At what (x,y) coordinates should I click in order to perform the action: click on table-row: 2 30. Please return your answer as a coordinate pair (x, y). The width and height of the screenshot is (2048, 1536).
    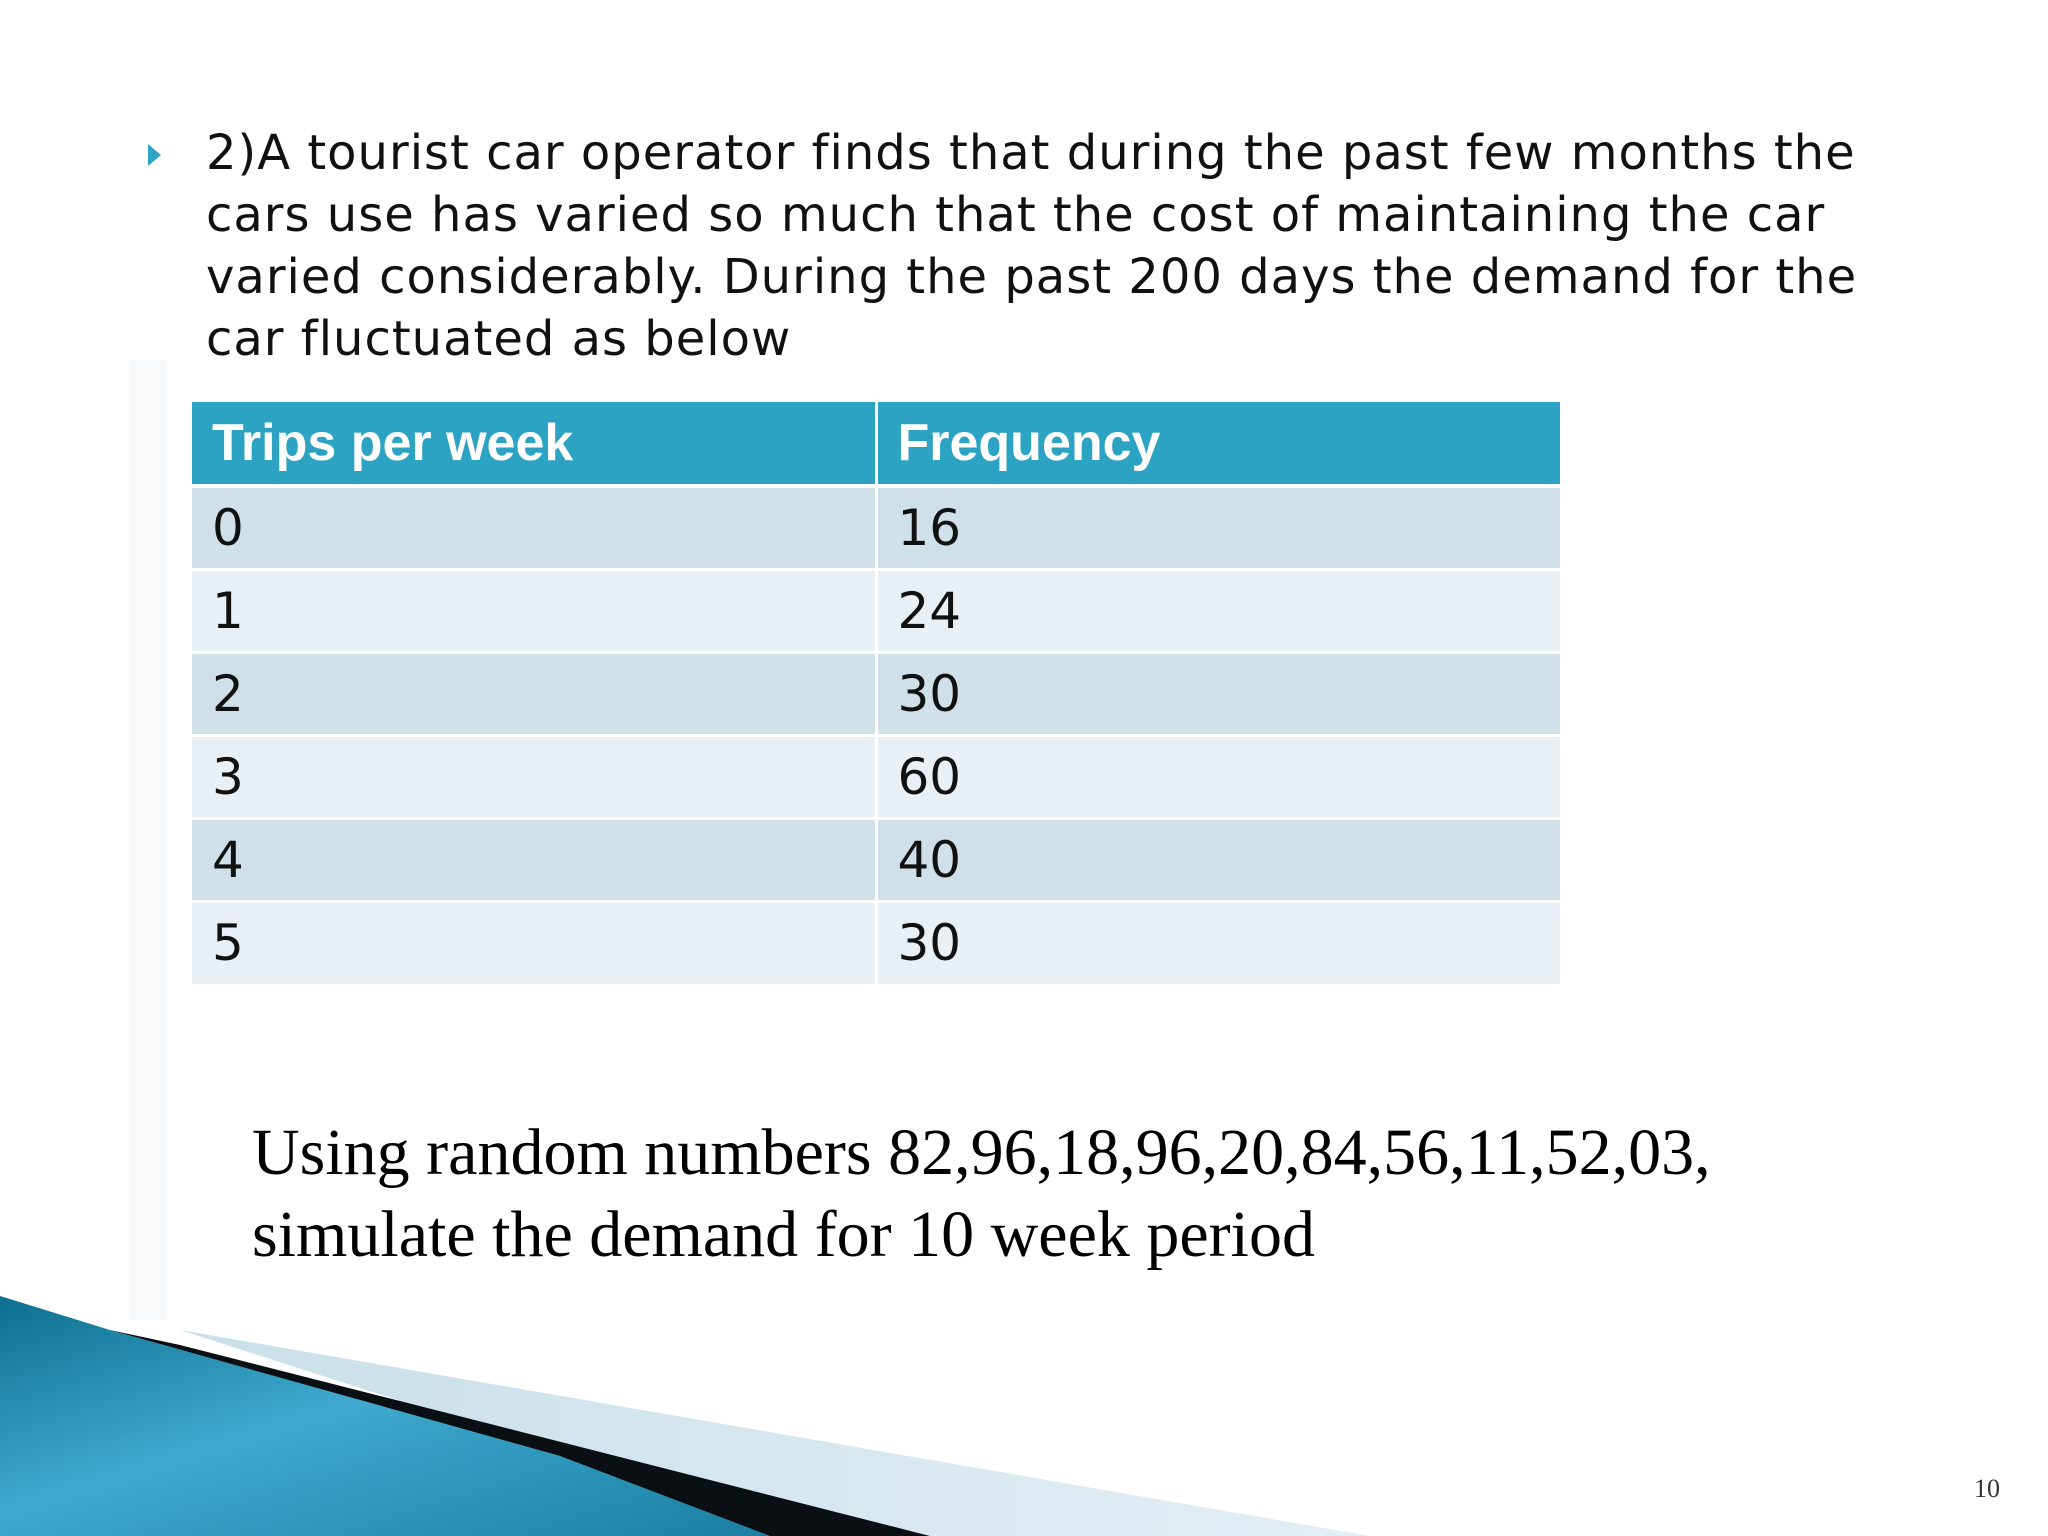
    Looking at the image, I should click on (876, 692).